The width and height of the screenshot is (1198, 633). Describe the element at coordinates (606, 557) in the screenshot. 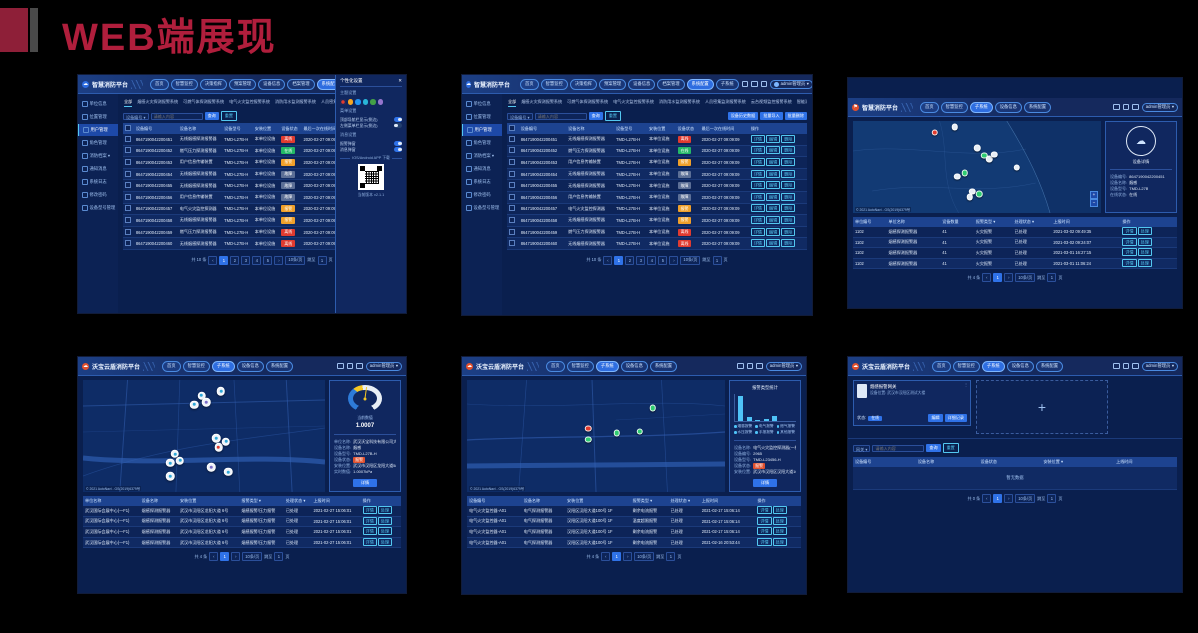

I see `prev-page-button: ‹` at that location.